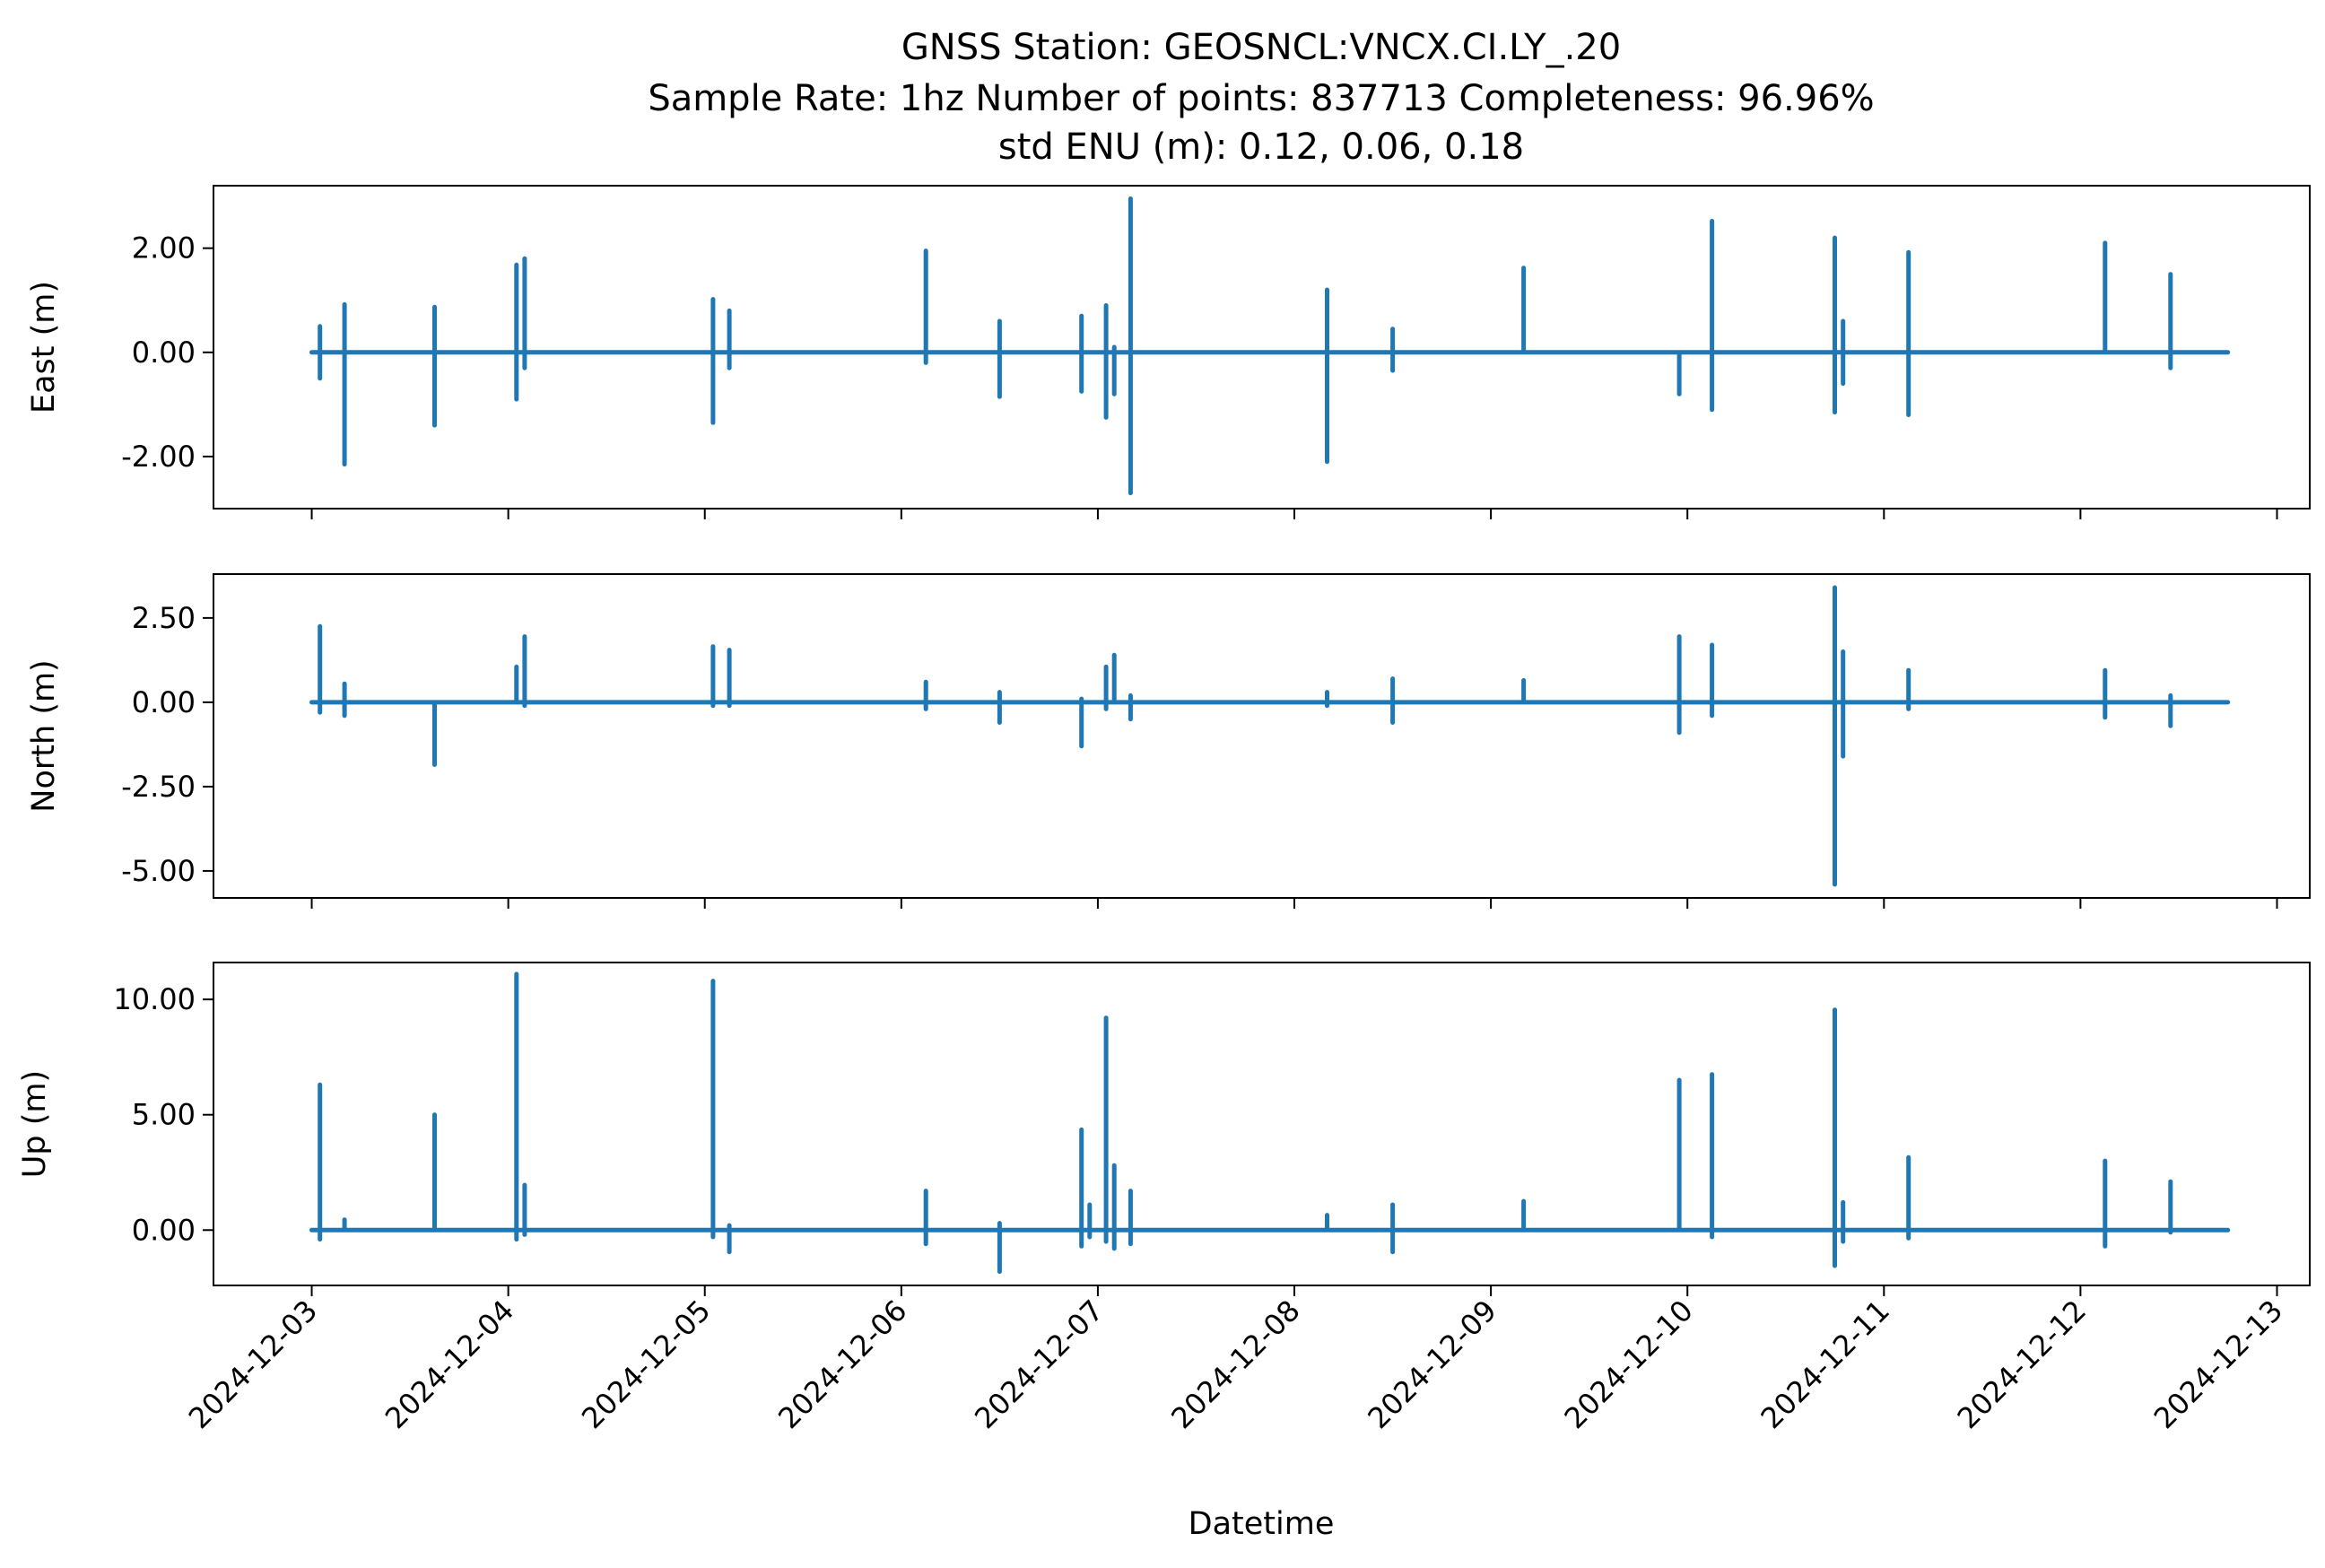 The image size is (2325, 1568). What do you see at coordinates (158, 457) in the screenshot?
I see `y-tick-label: -2.00` at bounding box center [158, 457].